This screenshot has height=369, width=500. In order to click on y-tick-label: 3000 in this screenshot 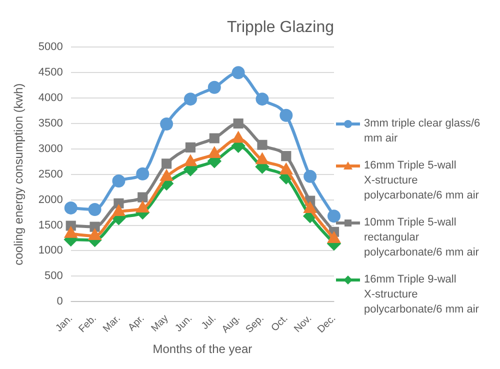, I will do `click(50, 148)`.